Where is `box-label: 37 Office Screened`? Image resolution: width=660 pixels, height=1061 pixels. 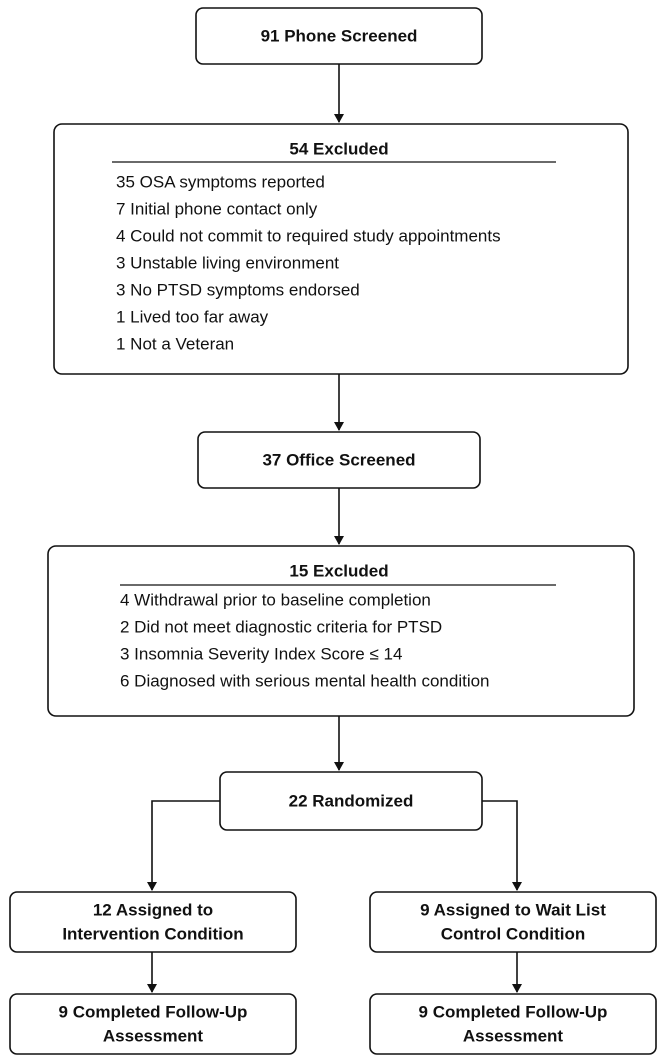 box-label: 37 Office Screened is located at coordinates (338, 459).